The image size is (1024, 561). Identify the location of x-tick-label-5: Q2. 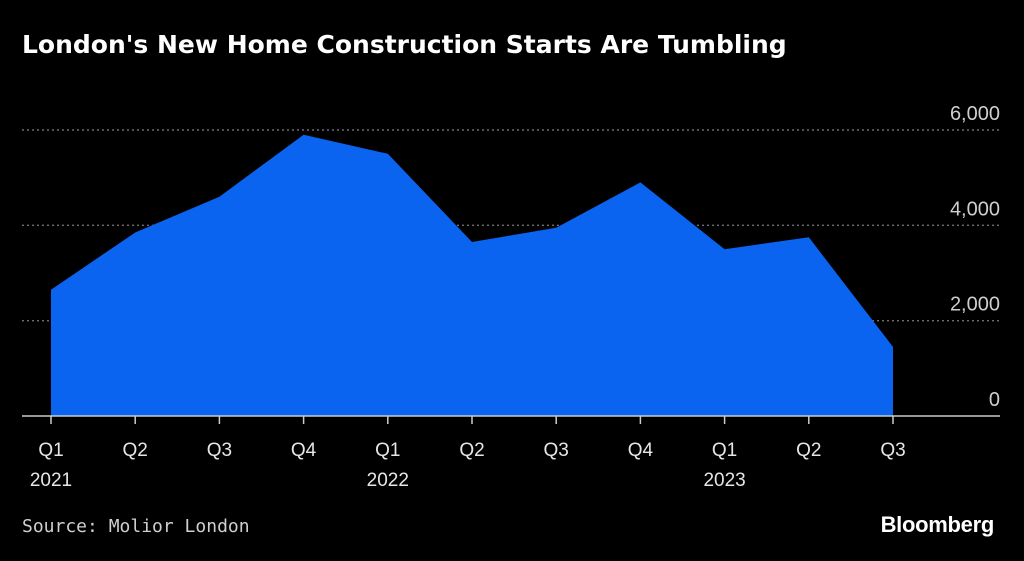
(471, 450).